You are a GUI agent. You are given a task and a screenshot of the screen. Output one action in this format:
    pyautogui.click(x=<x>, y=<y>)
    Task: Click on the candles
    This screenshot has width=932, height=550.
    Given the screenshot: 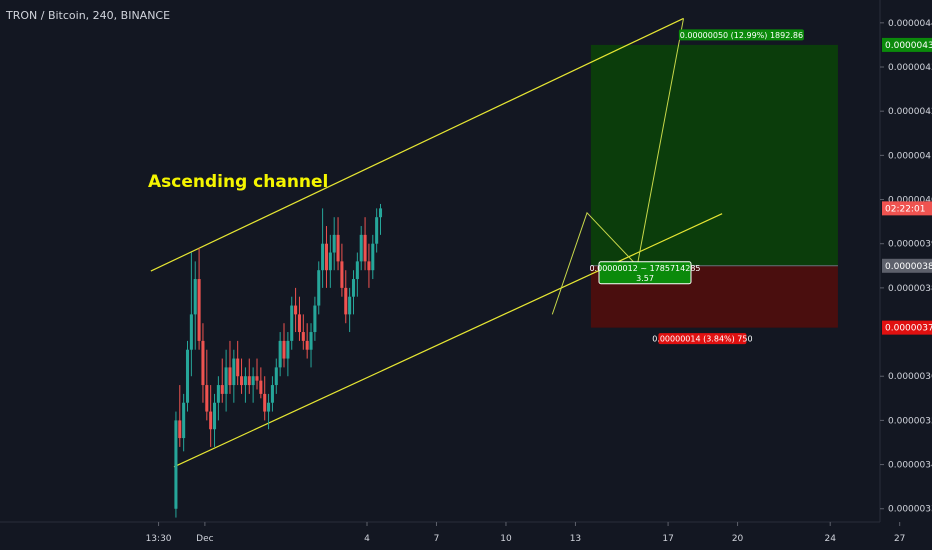 What is the action you would take?
    pyautogui.click(x=278, y=360)
    